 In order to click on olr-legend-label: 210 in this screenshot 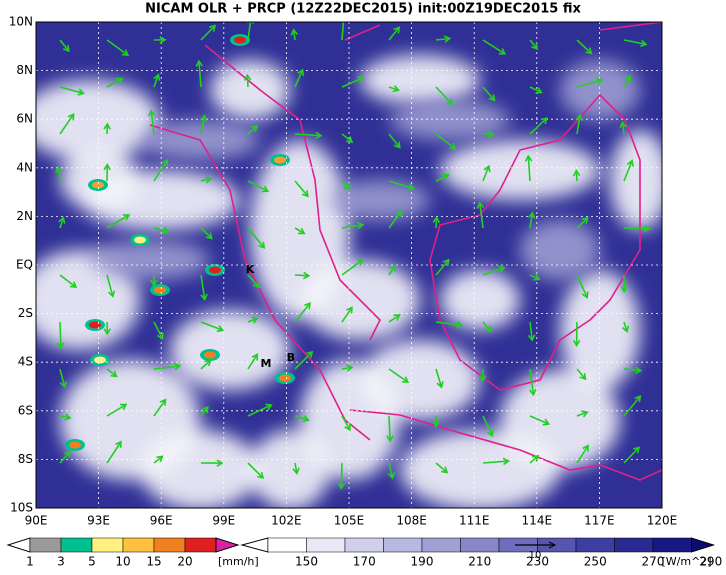, I will do `click(479, 562)`.